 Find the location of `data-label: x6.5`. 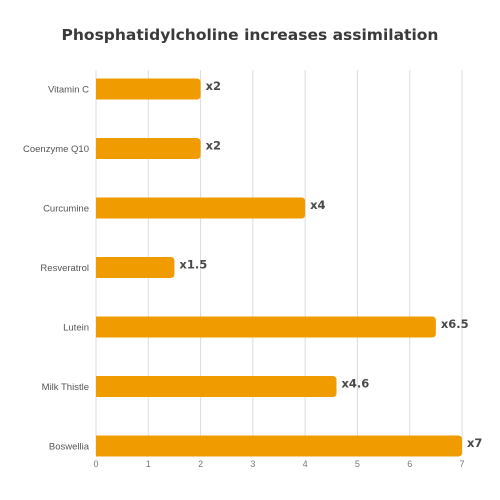

data-label: x6.5 is located at coordinates (455, 324).